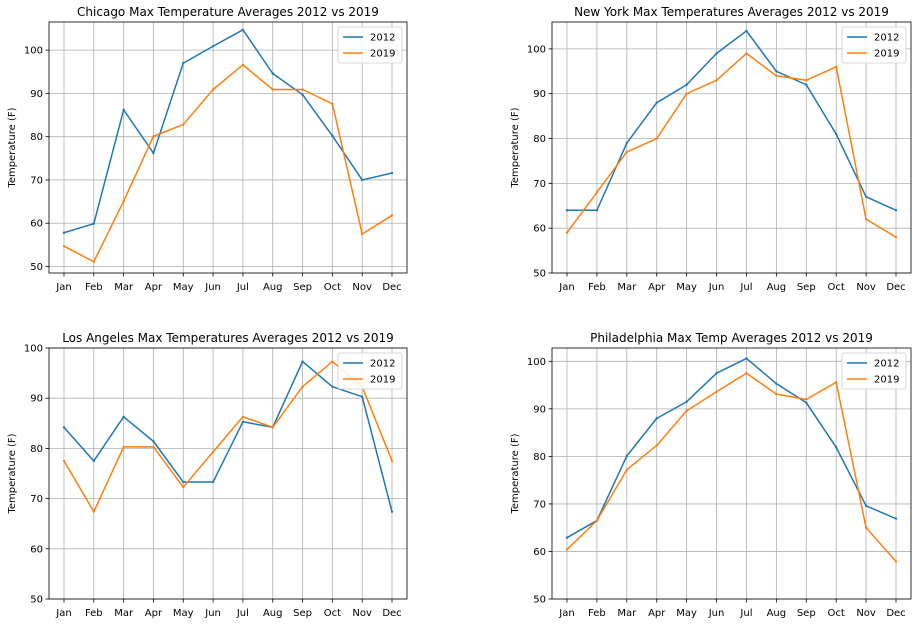  I want to click on x-tick-label: Apr, so click(154, 613).